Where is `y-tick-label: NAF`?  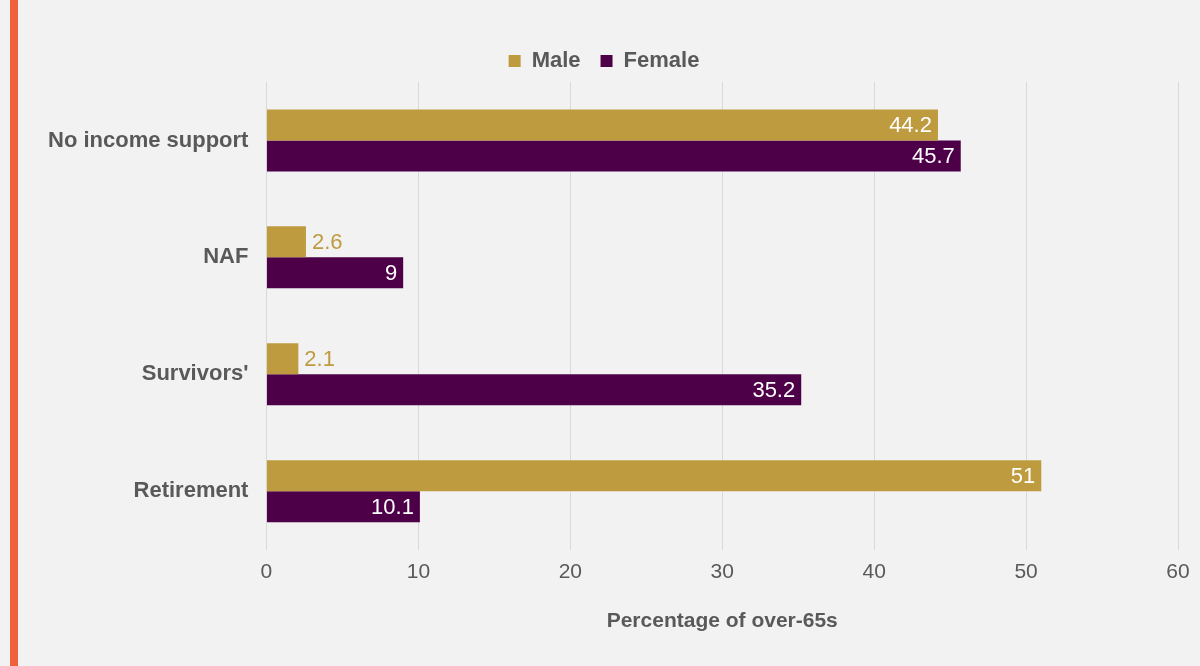 y-tick-label: NAF is located at coordinates (226, 256).